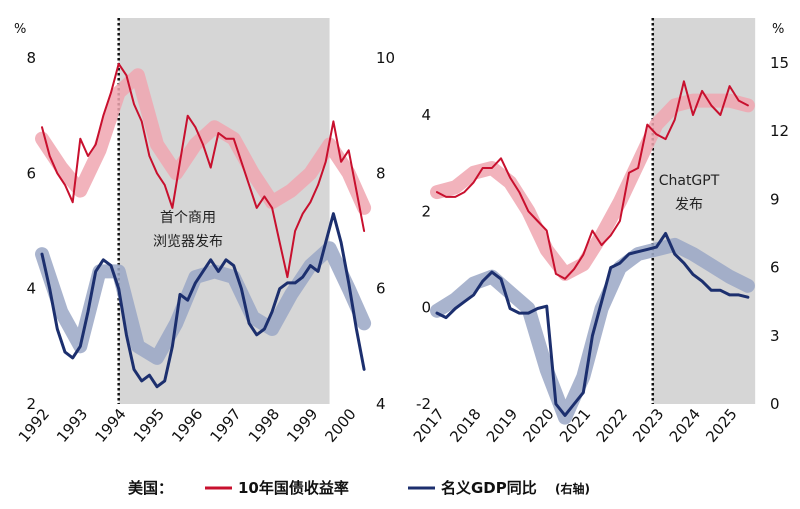  What do you see at coordinates (359, 488) in the screenshot?
I see `legend: 美国： 10年国债收益率 名义GDP同比 (右轴)` at bounding box center [359, 488].